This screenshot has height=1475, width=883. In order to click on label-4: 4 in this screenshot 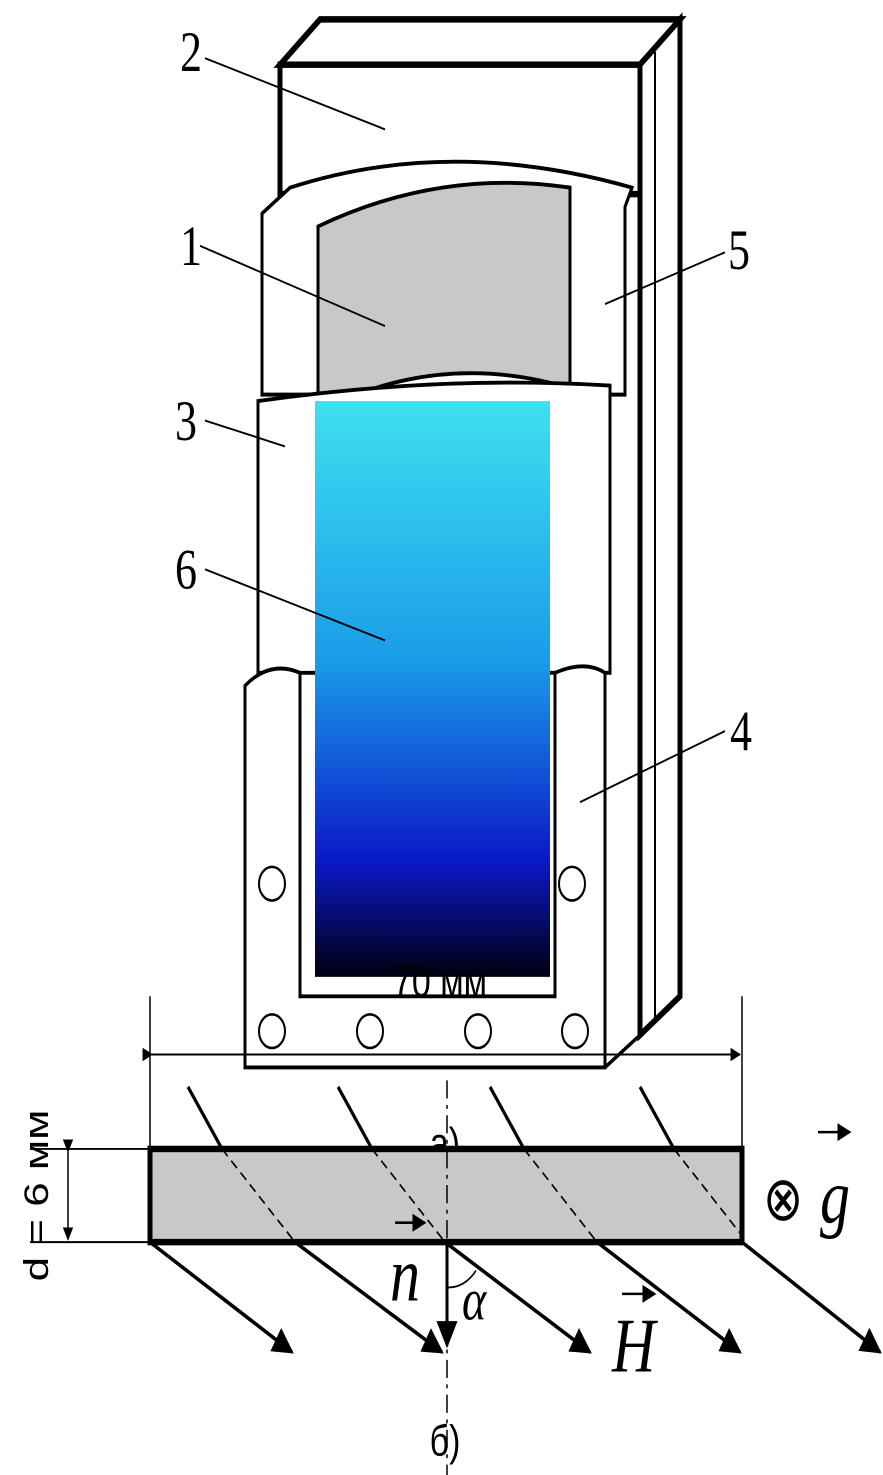, I will do `click(741, 732)`.